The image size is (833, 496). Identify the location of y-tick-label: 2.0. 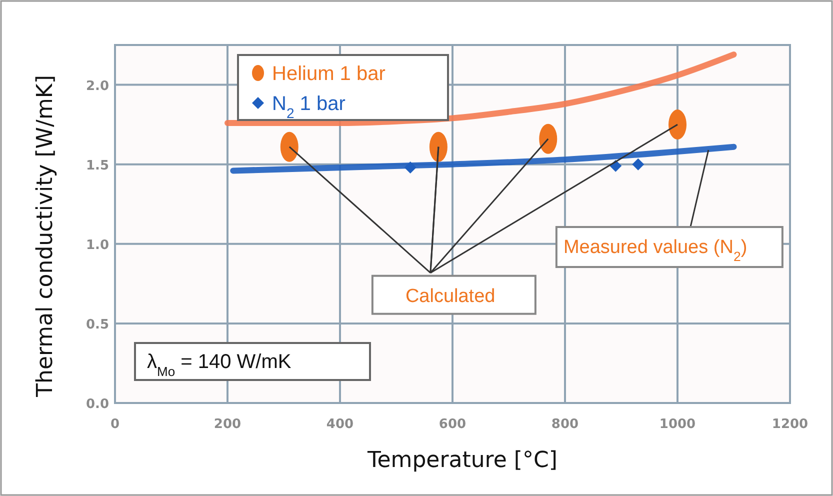
(97, 86).